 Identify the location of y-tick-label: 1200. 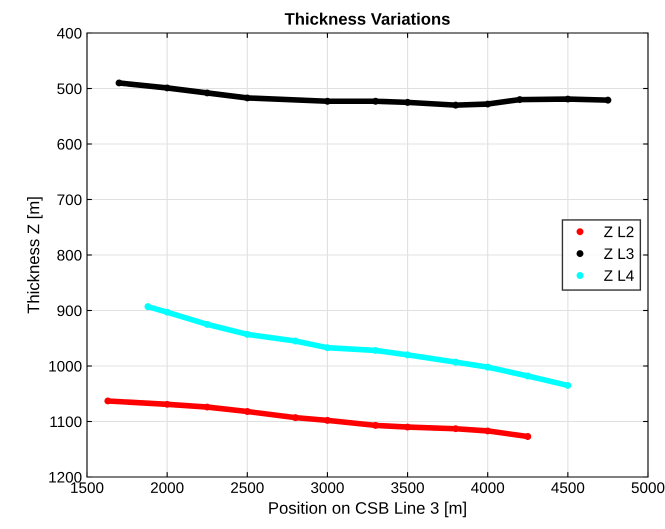
(65, 477).